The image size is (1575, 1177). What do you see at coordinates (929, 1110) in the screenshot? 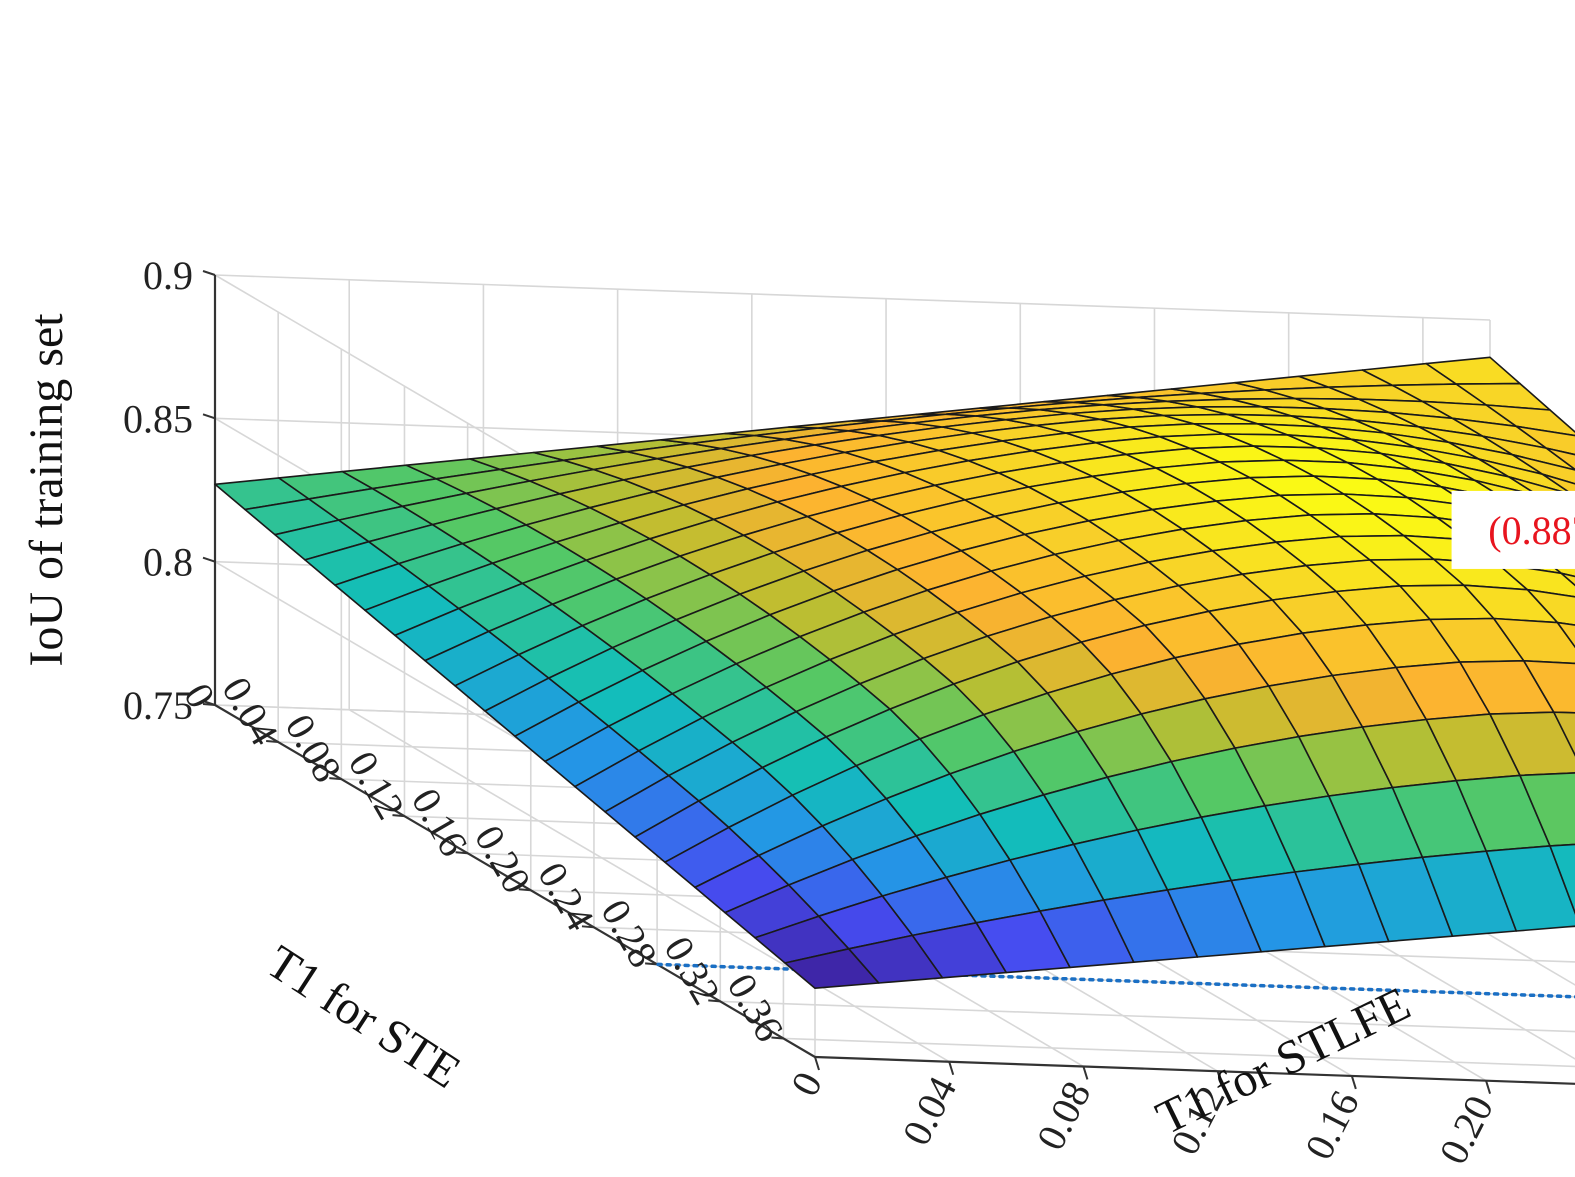
I see `x-tick-label: 0.04` at bounding box center [929, 1110].